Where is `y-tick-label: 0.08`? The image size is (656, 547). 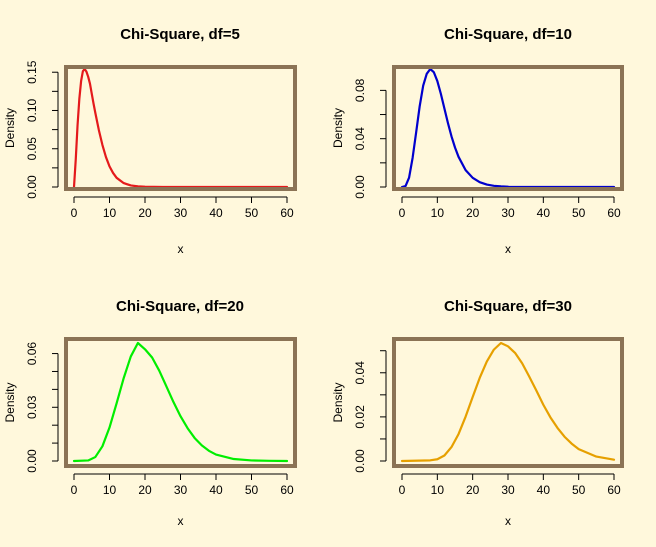
y-tick-label: 0.08 is located at coordinates (360, 90).